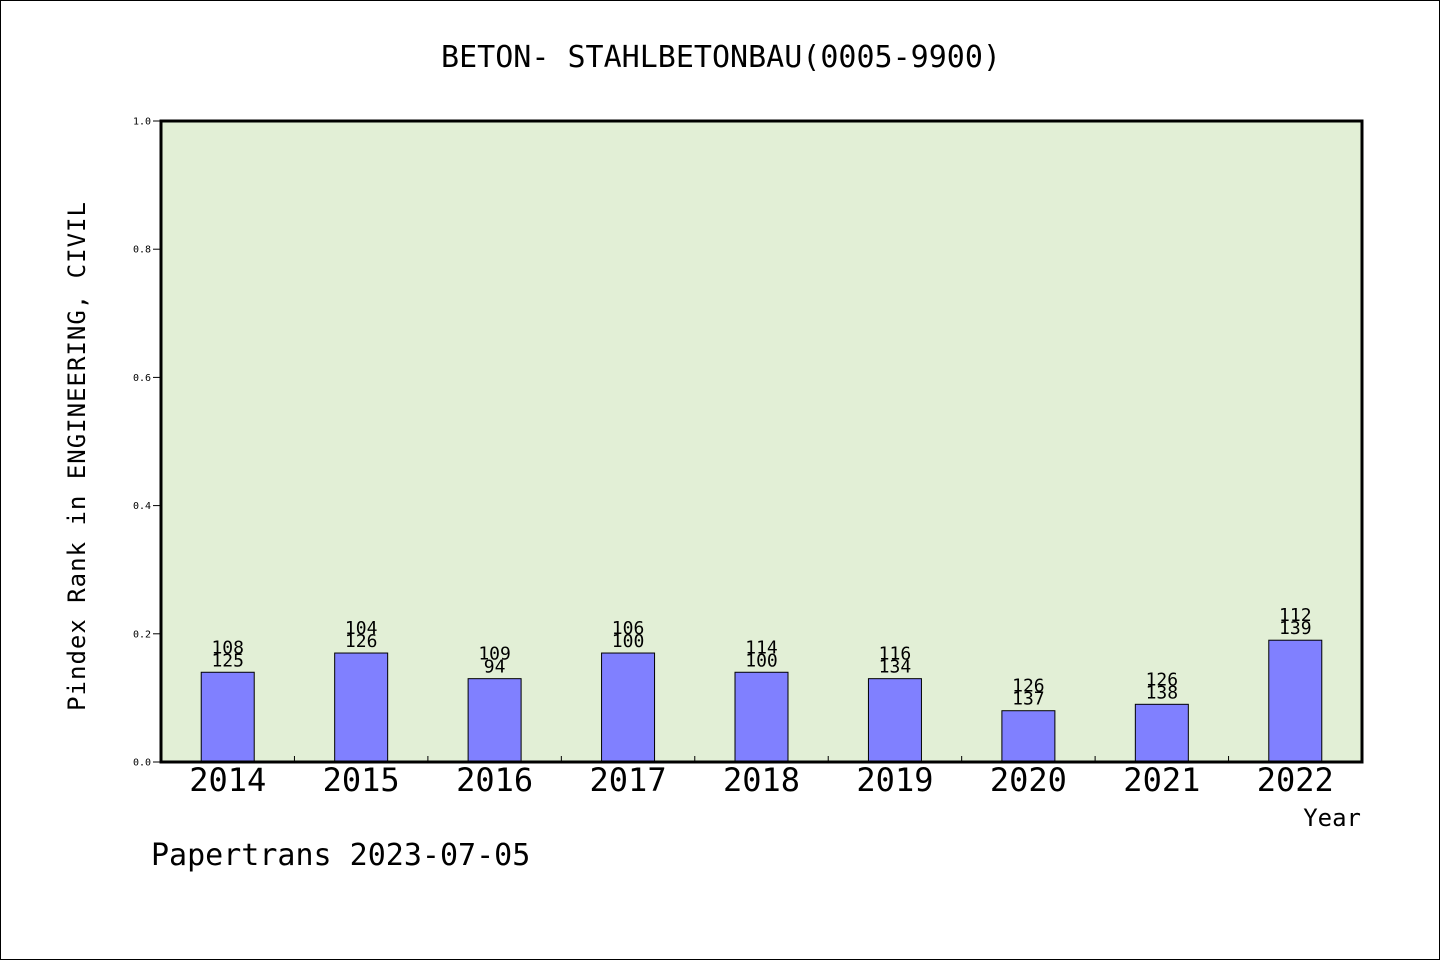 The width and height of the screenshot is (1440, 961). I want to click on bar-total-label: 126, so click(361, 641).